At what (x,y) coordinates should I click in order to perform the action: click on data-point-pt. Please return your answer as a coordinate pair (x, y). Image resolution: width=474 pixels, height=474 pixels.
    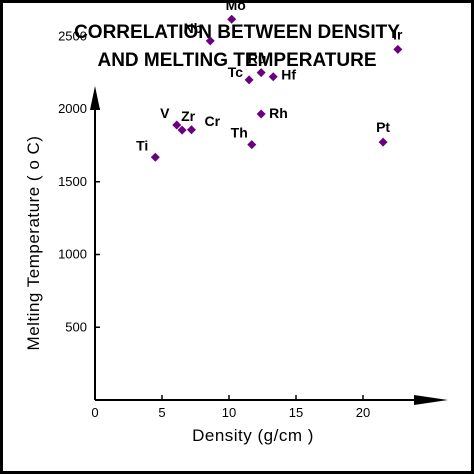
    Looking at the image, I should click on (383, 142).